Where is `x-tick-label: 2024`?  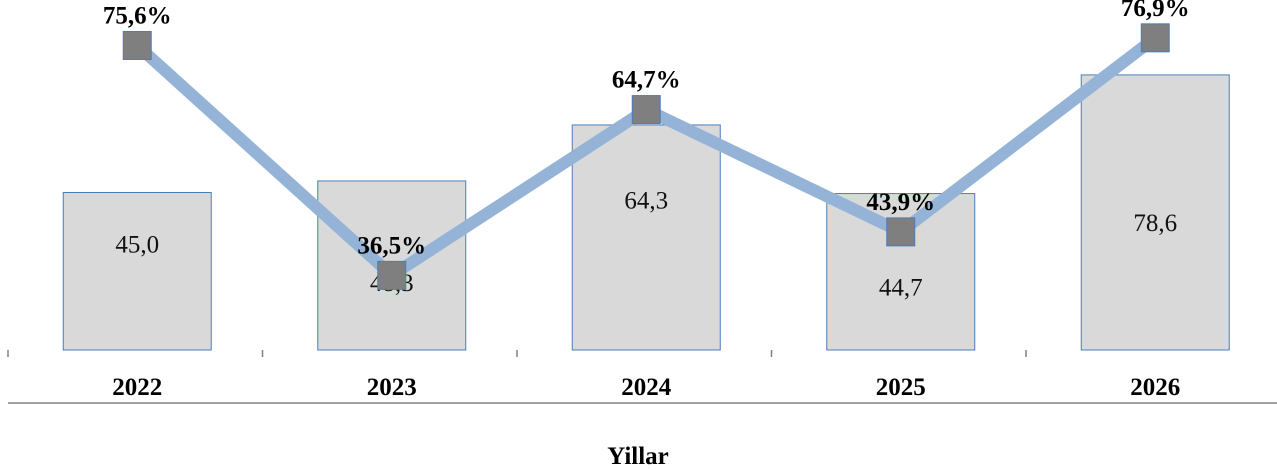
x-tick-label: 2024 is located at coordinates (646, 387).